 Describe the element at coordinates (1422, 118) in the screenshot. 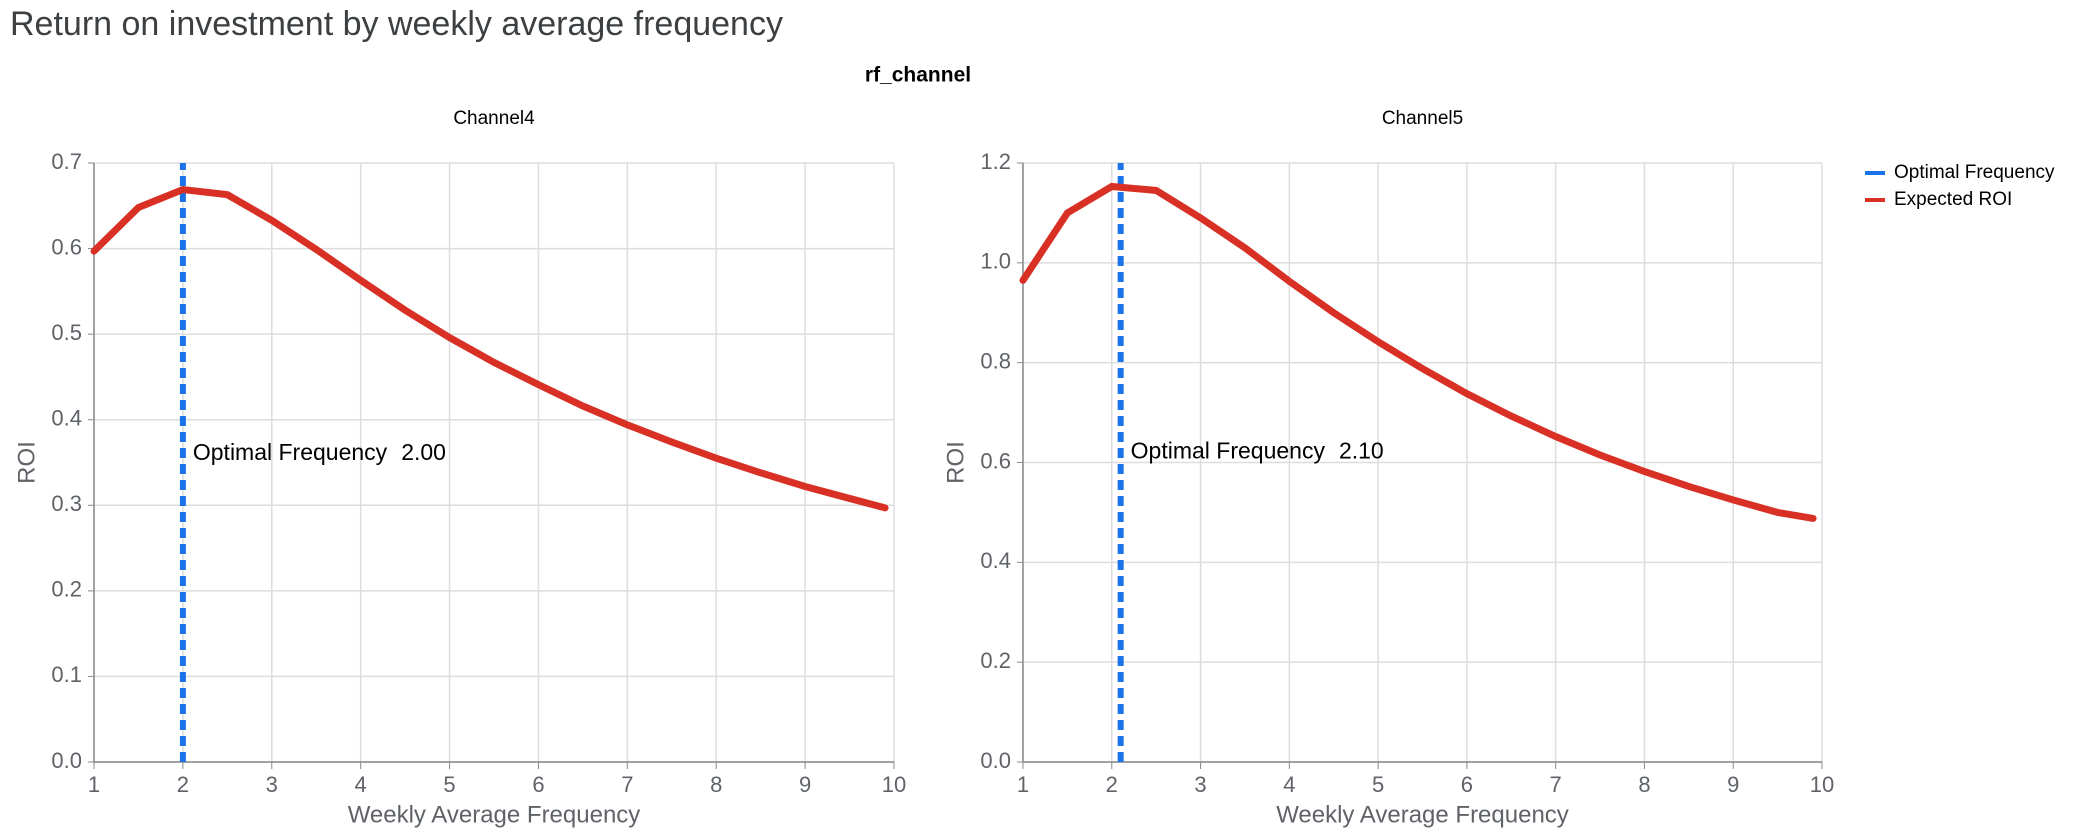

I see `facet-title: Channel5` at that location.